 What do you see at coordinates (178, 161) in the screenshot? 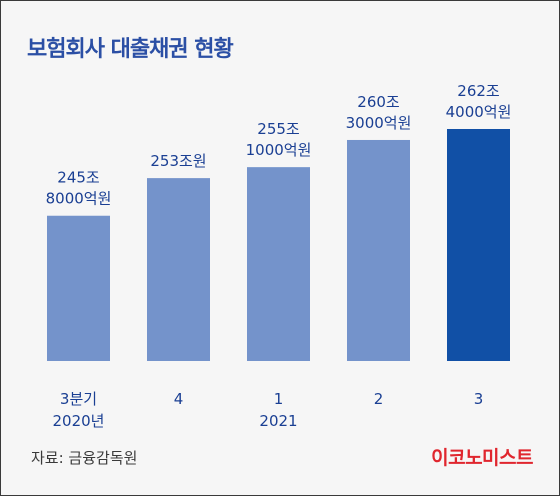
I see `data-label-1-0: 253조원` at bounding box center [178, 161].